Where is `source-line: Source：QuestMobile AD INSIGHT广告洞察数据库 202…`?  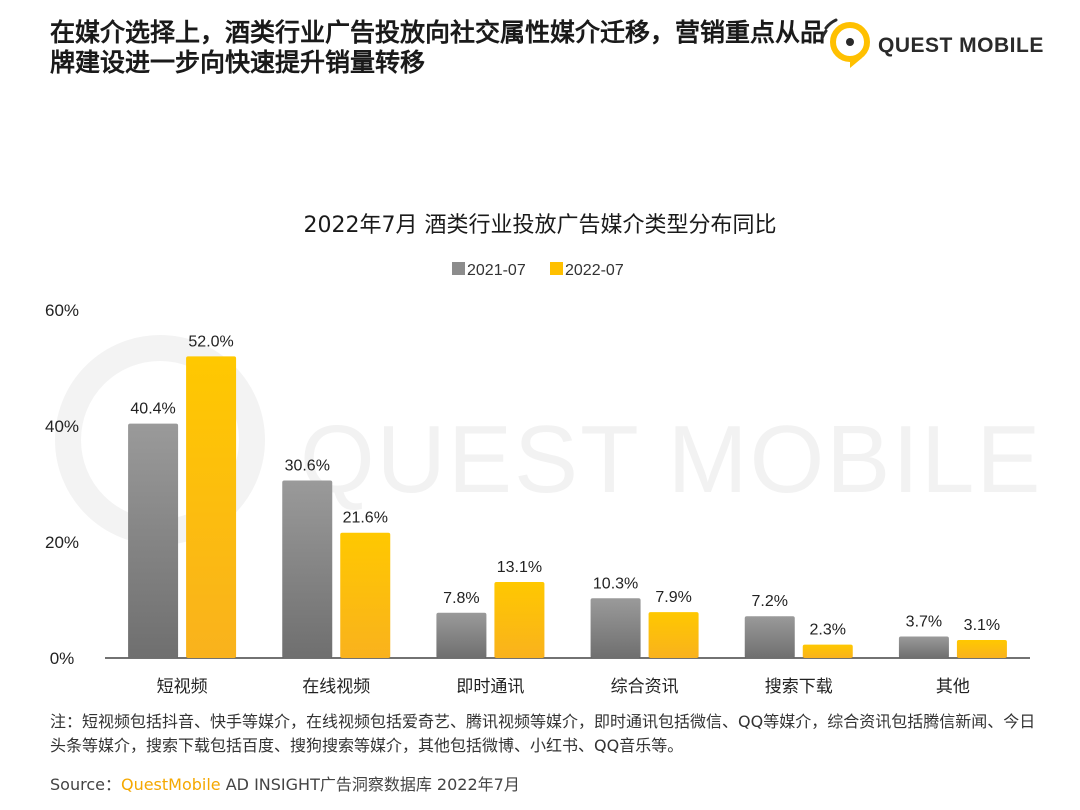 source-line: Source：QuestMobile AD INSIGHT广告洞察数据库 202… is located at coordinates (285, 783).